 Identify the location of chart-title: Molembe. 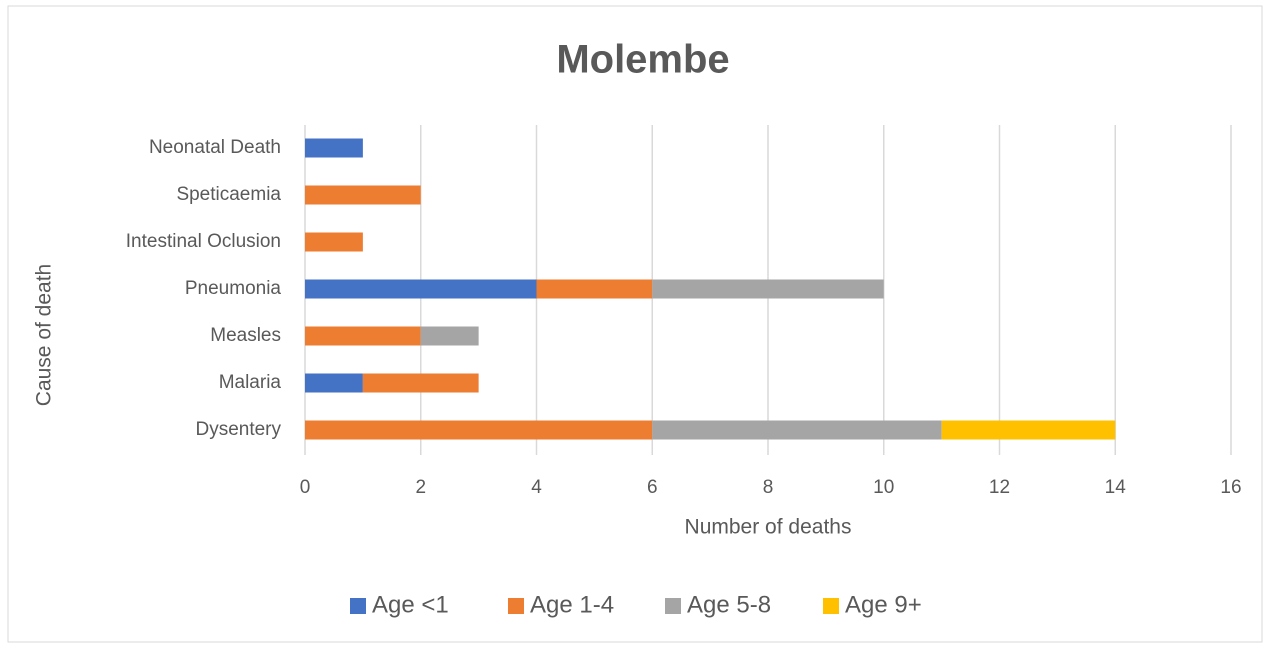
(642, 60).